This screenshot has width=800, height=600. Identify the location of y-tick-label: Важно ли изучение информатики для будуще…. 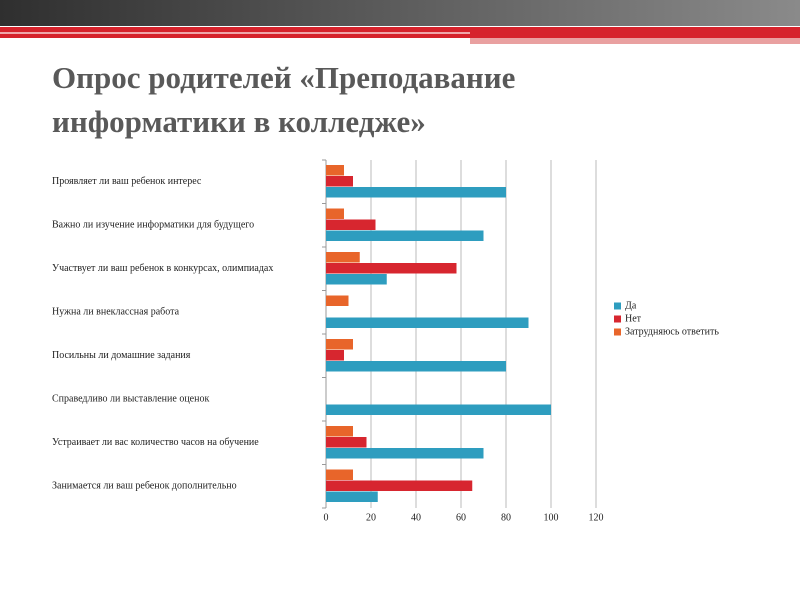
(153, 225).